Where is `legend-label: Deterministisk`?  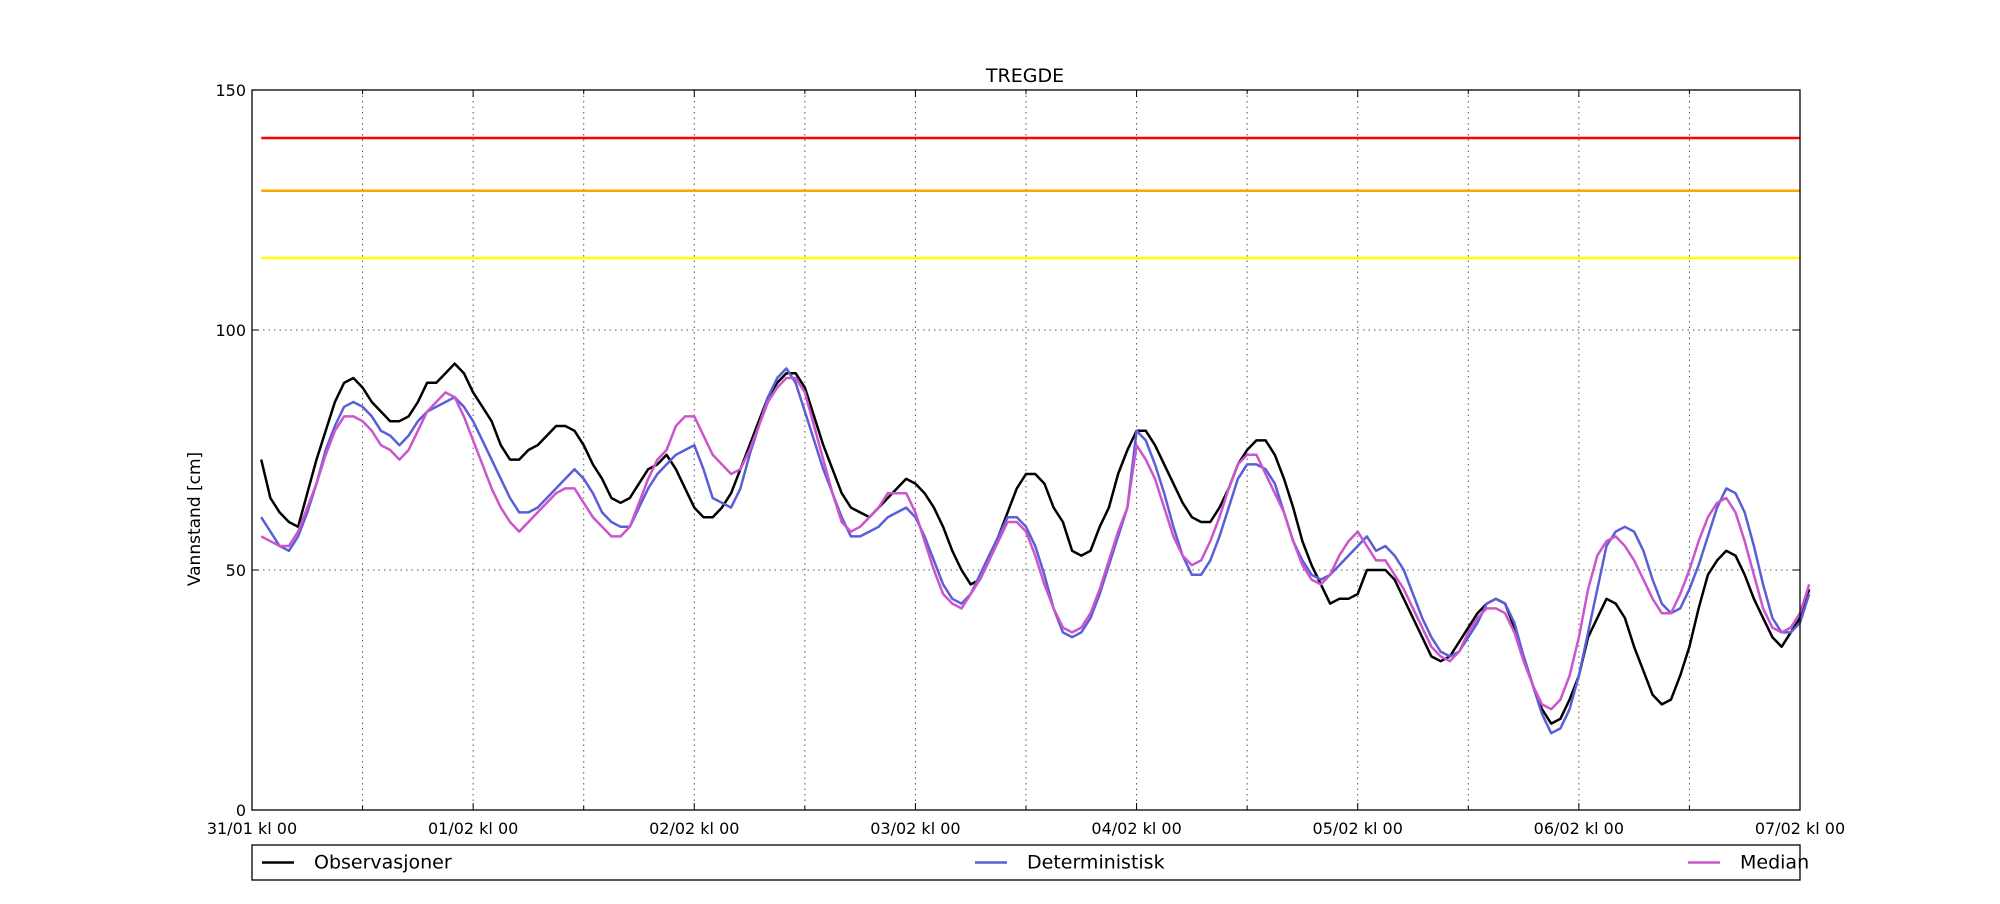
legend-label: Deterministisk is located at coordinates (1096, 863).